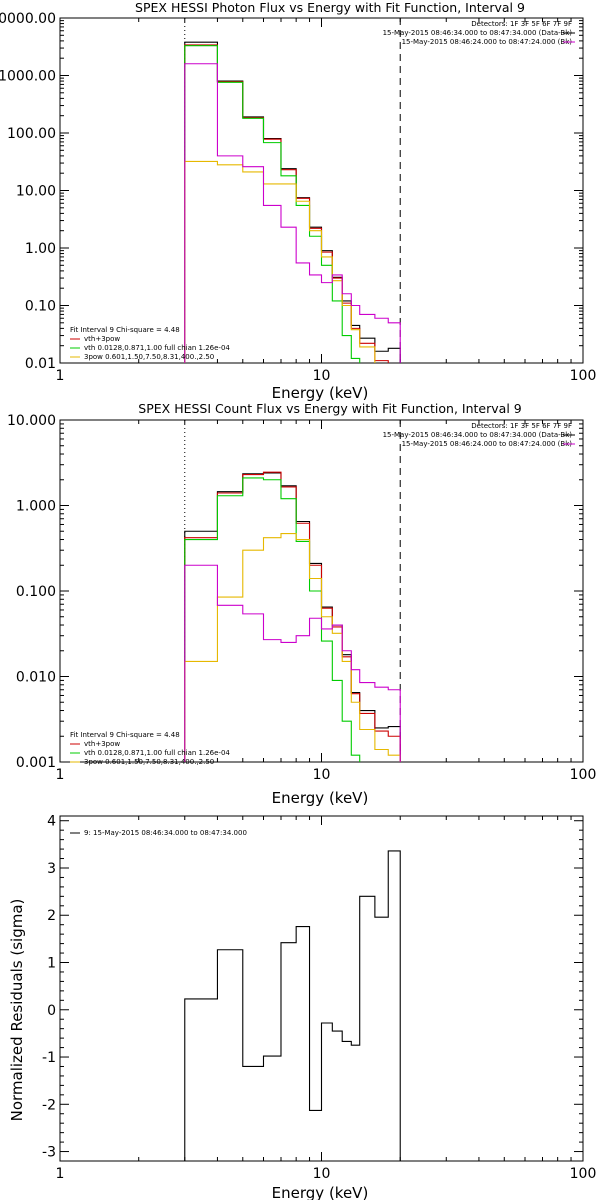 The width and height of the screenshot is (600, 1200). What do you see at coordinates (36, 592) in the screenshot?
I see `y-tick-label: 0.100` at bounding box center [36, 592].